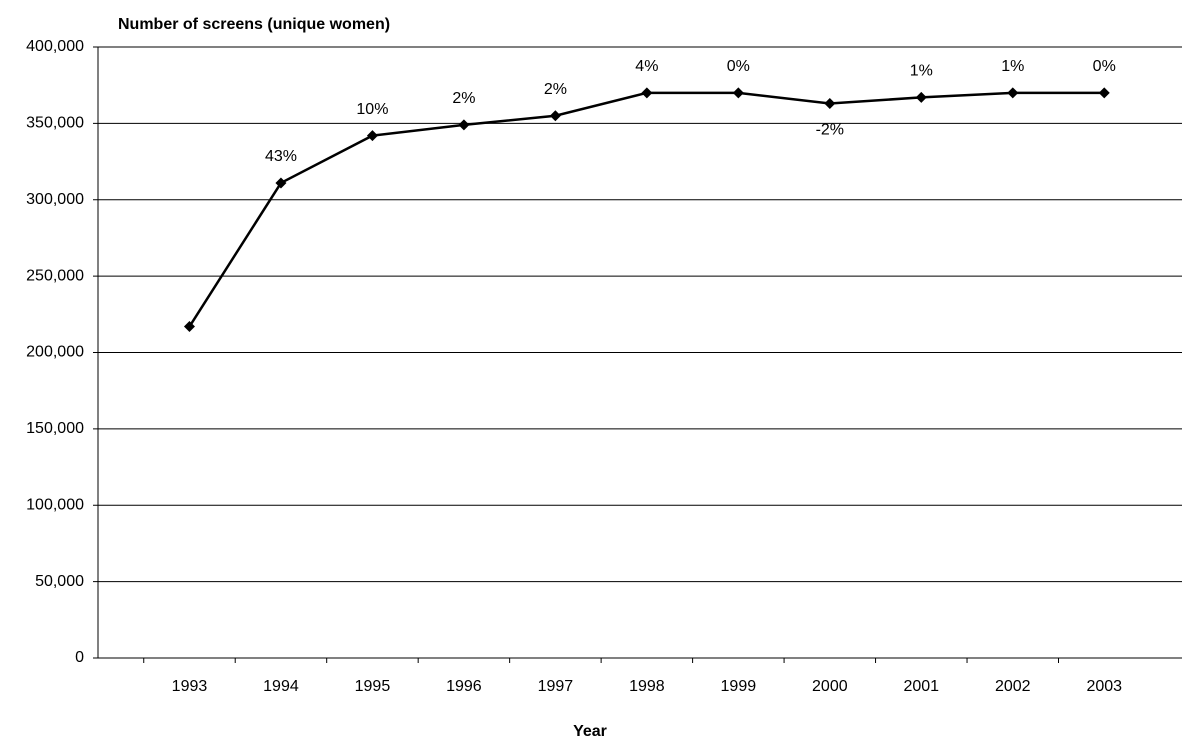  I want to click on y-tick-label: 400,000, so click(55, 46).